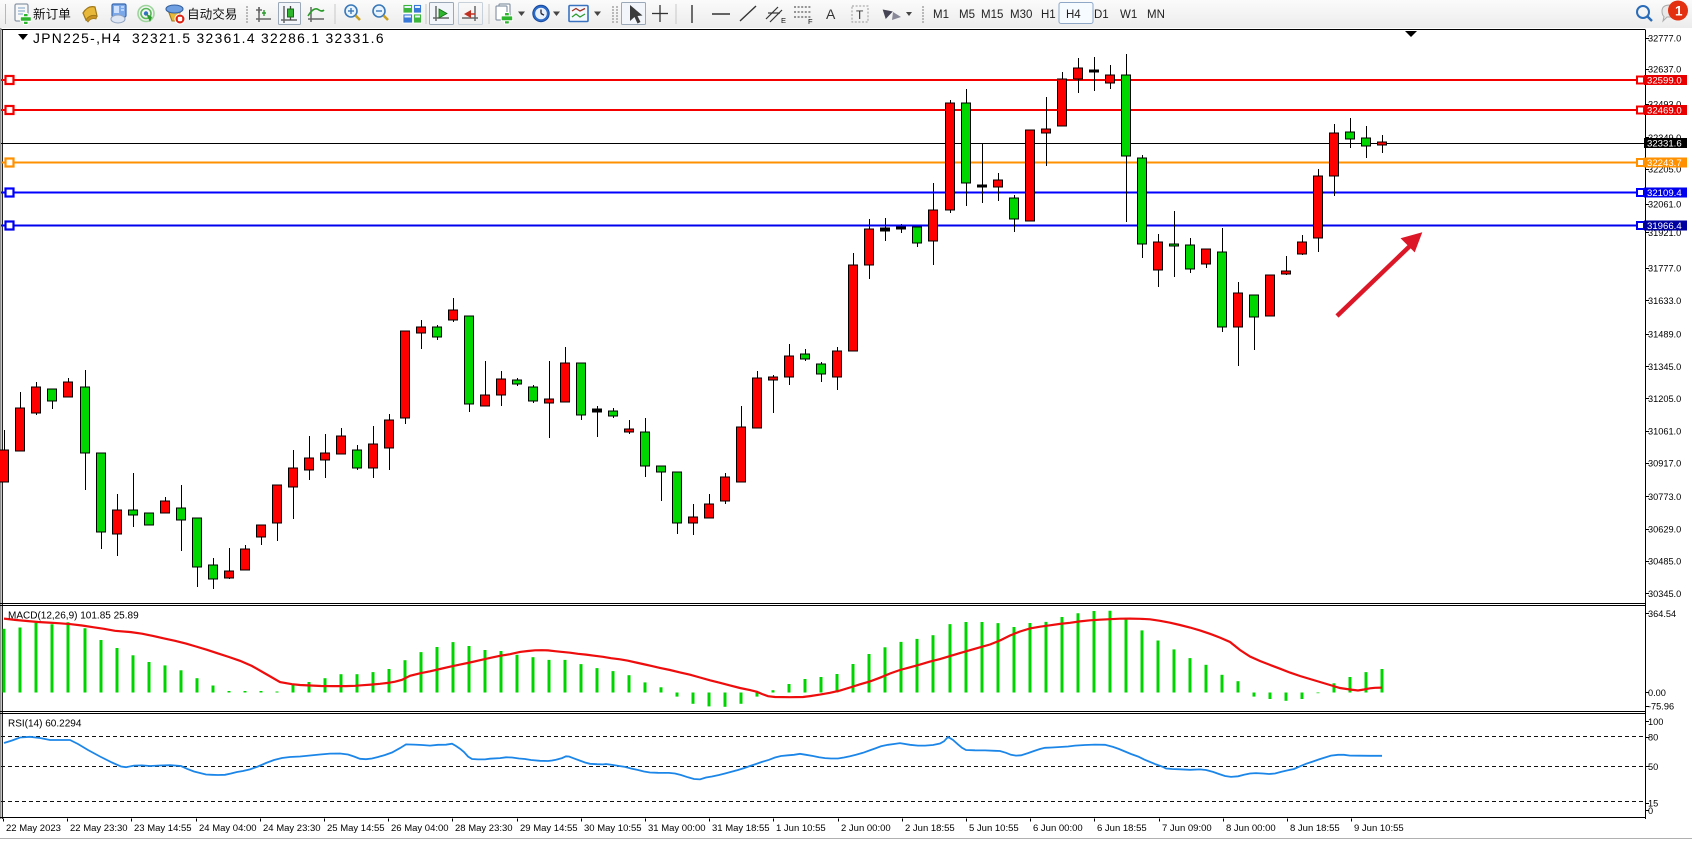 This screenshot has height=845, width=1692. What do you see at coordinates (1664, 268) in the screenshot?
I see `svg-text: 31777.0` at bounding box center [1664, 268].